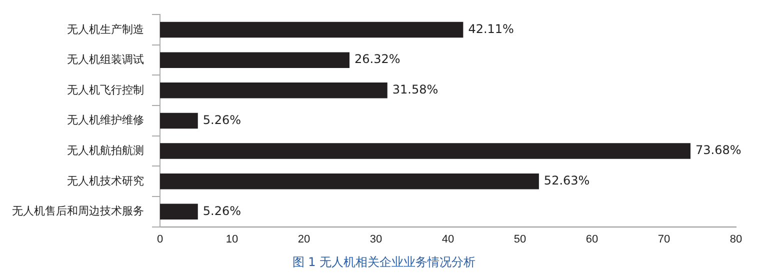 The width and height of the screenshot is (768, 276). I want to click on x-tick-label: 70, so click(664, 239).